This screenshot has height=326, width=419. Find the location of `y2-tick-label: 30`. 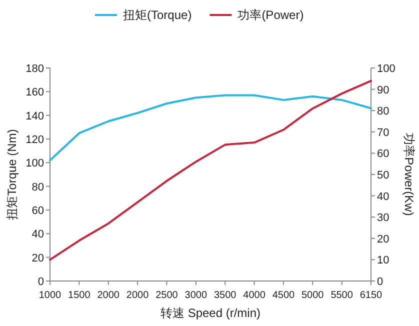

y2-tick-label: 30 is located at coordinates (383, 218).